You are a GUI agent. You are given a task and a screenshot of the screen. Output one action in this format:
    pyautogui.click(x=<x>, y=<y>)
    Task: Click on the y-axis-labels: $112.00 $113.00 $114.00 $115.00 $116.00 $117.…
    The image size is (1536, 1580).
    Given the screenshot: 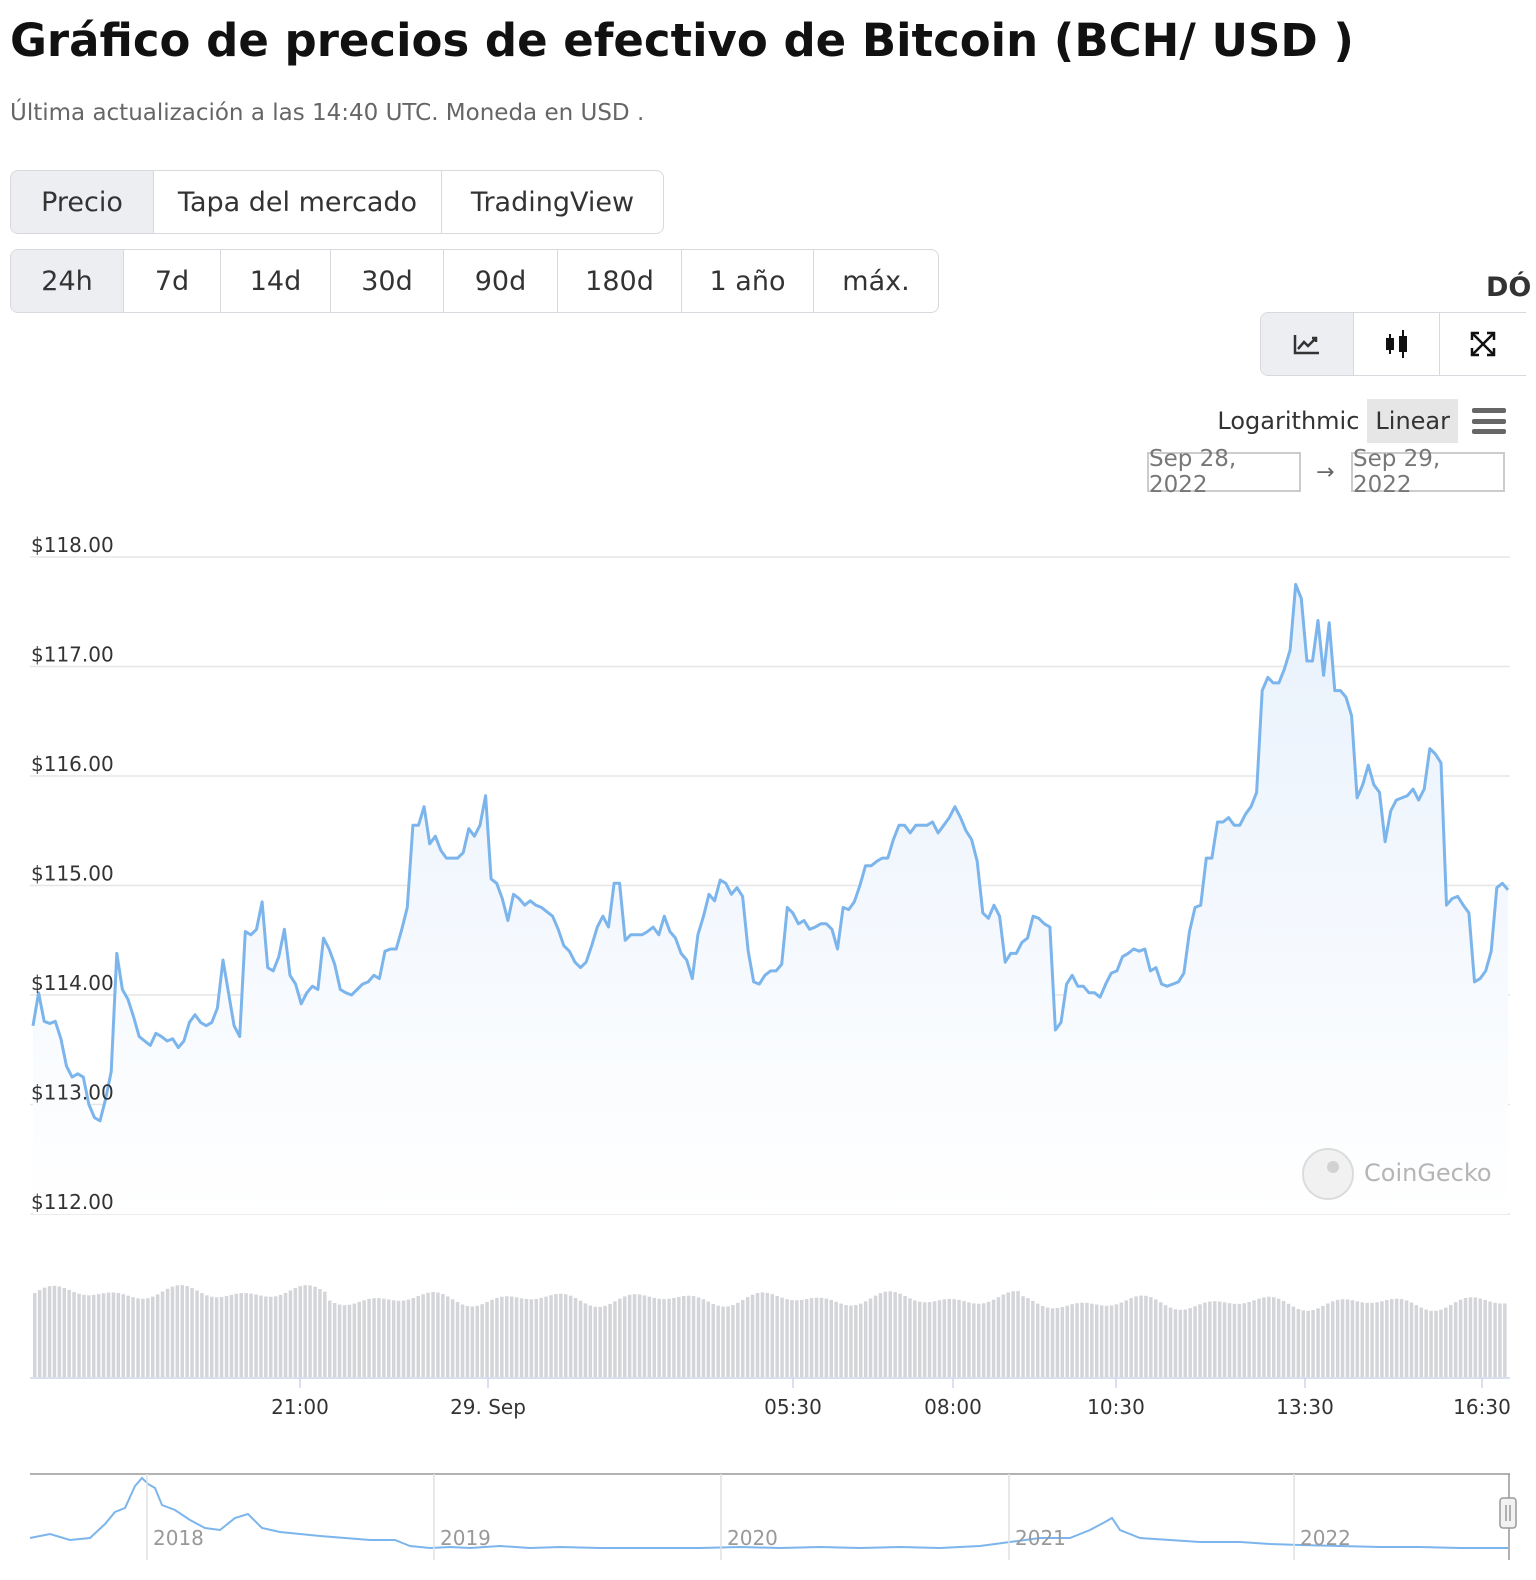 What is the action you would take?
    pyautogui.click(x=72, y=873)
    